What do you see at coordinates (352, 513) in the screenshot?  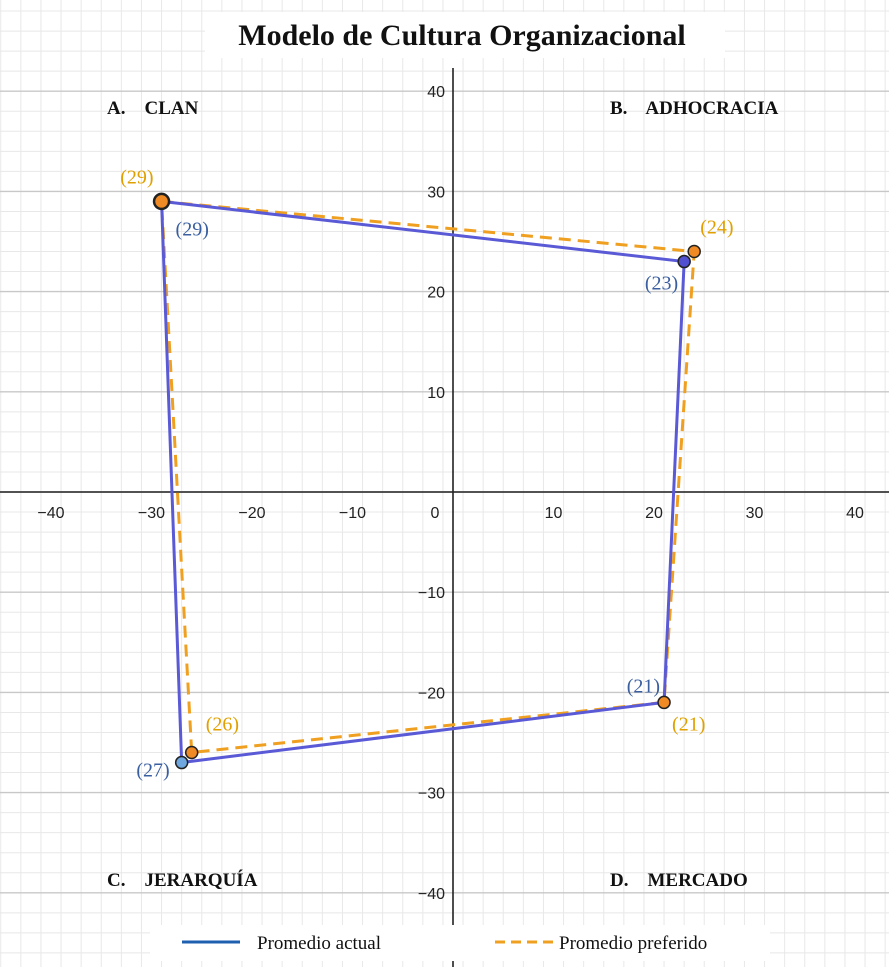 I see `x-tick-label: −10` at bounding box center [352, 513].